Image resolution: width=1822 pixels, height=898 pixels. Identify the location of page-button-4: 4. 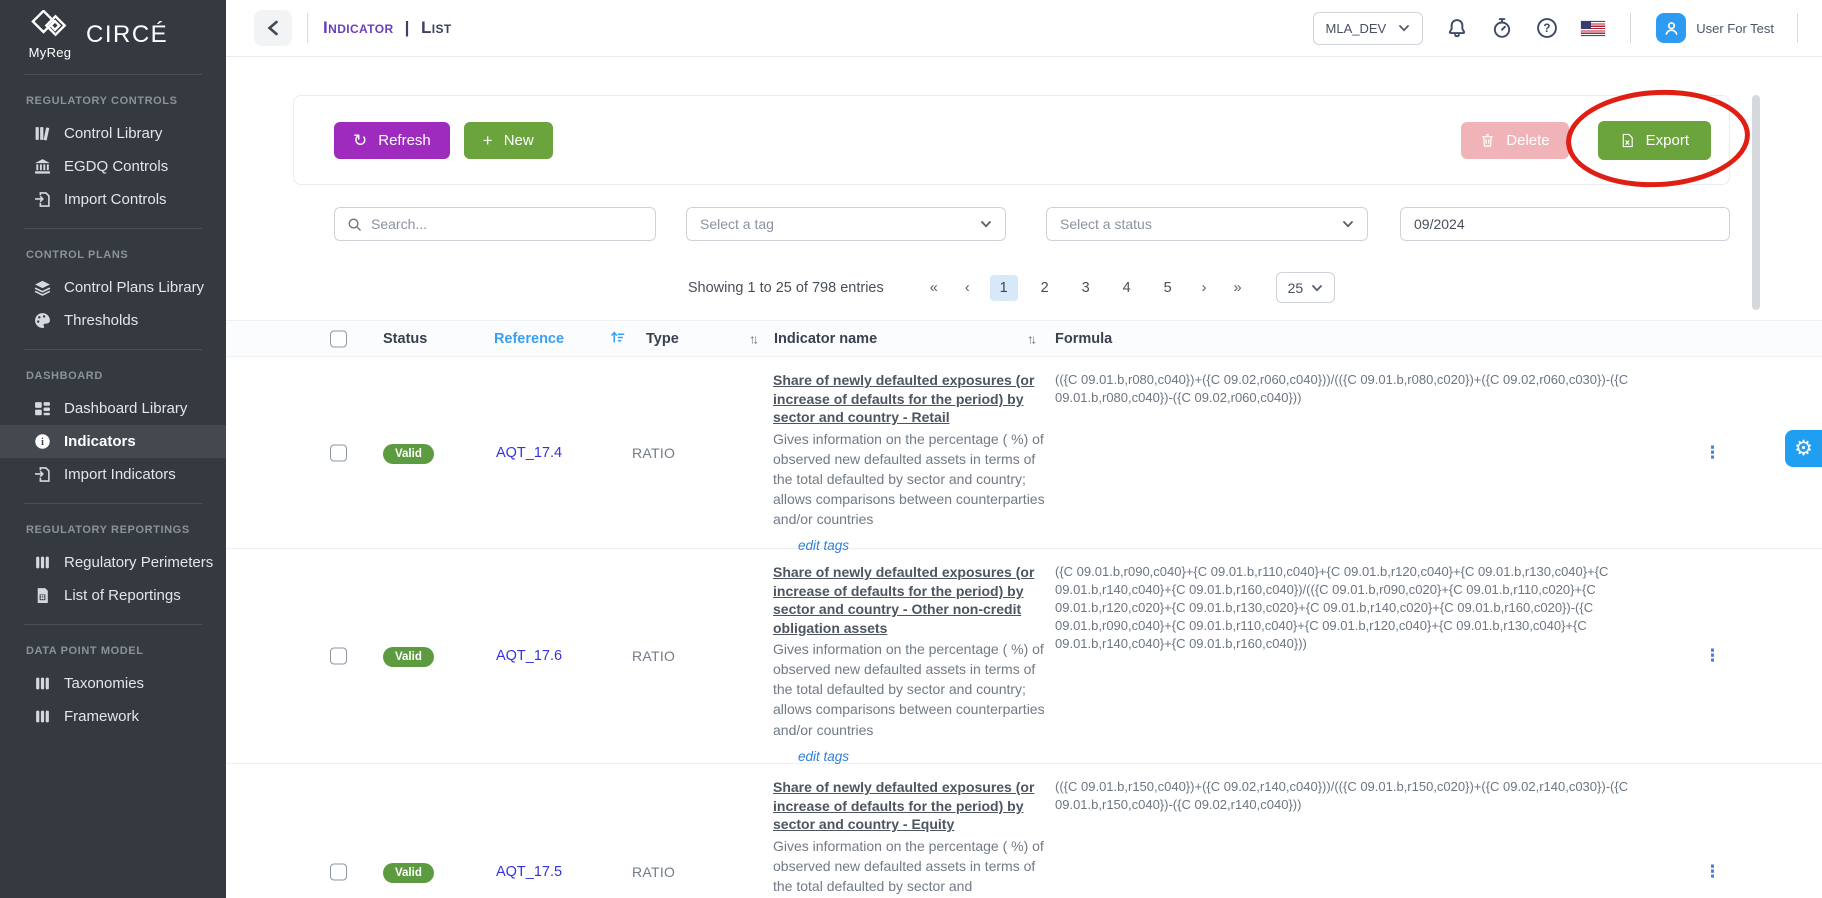
(1126, 287).